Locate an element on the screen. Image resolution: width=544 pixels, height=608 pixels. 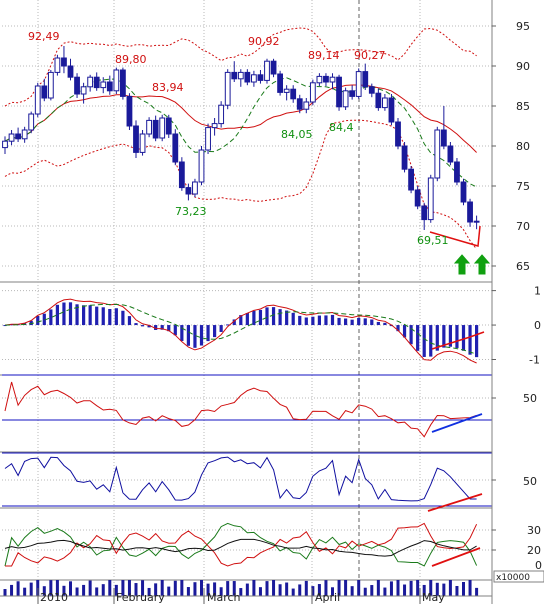
adx-plus-di is located at coordinates (241, 544).